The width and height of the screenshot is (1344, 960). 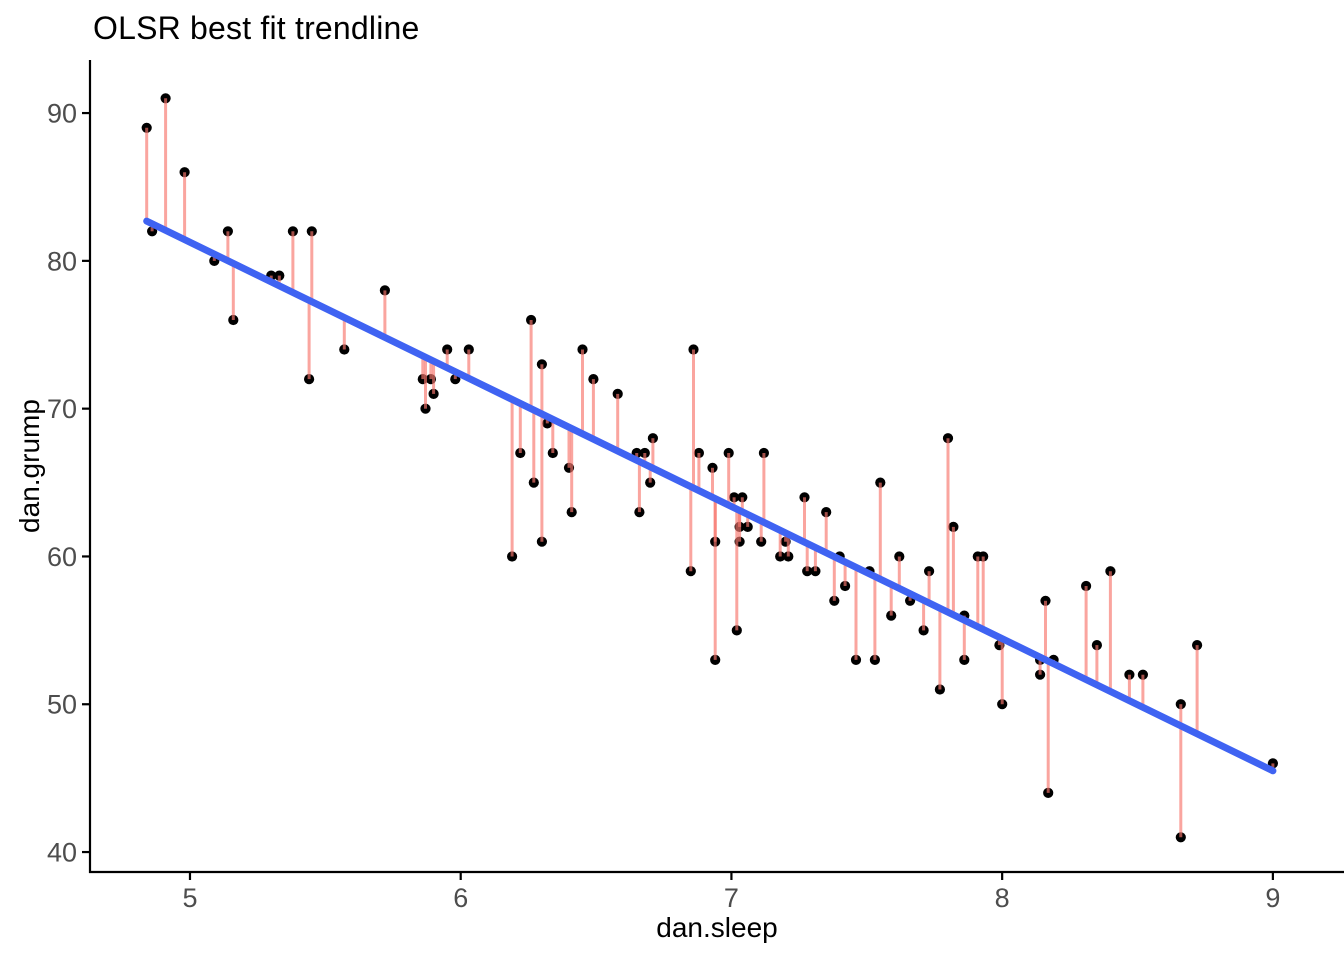 What do you see at coordinates (62, 853) in the screenshot?
I see `y-tick-label: 40` at bounding box center [62, 853].